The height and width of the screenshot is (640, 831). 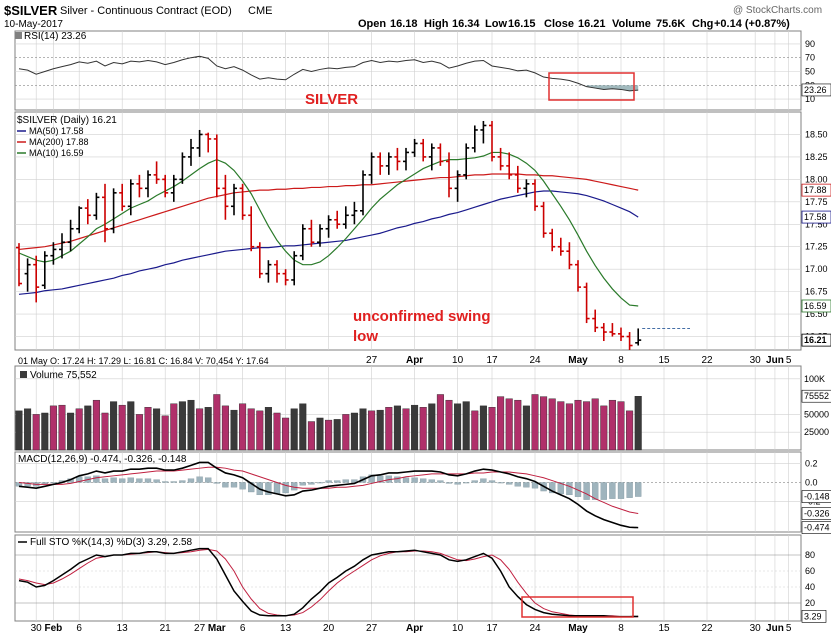 I want to click on x-bottom-label: Apr, so click(x=414, y=628).